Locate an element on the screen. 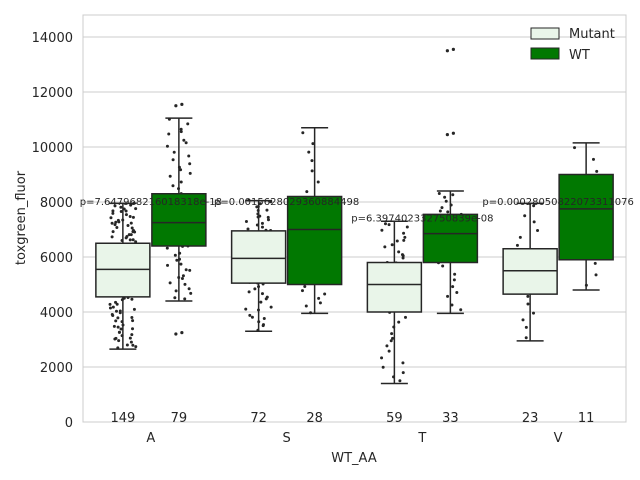 The height and width of the screenshot is (480, 640). sample-counts: 149 72 59 23 79 28 33 11 is located at coordinates (352, 418).